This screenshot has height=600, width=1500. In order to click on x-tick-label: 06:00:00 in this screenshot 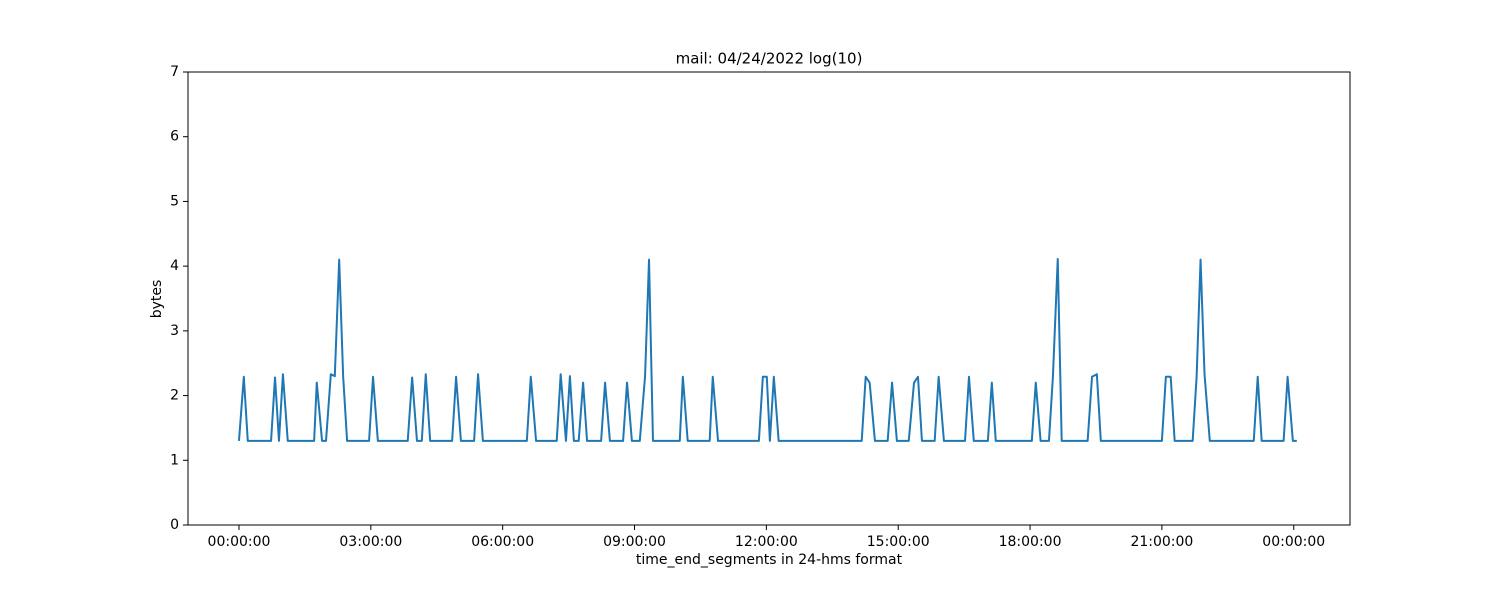, I will do `click(502, 542)`.